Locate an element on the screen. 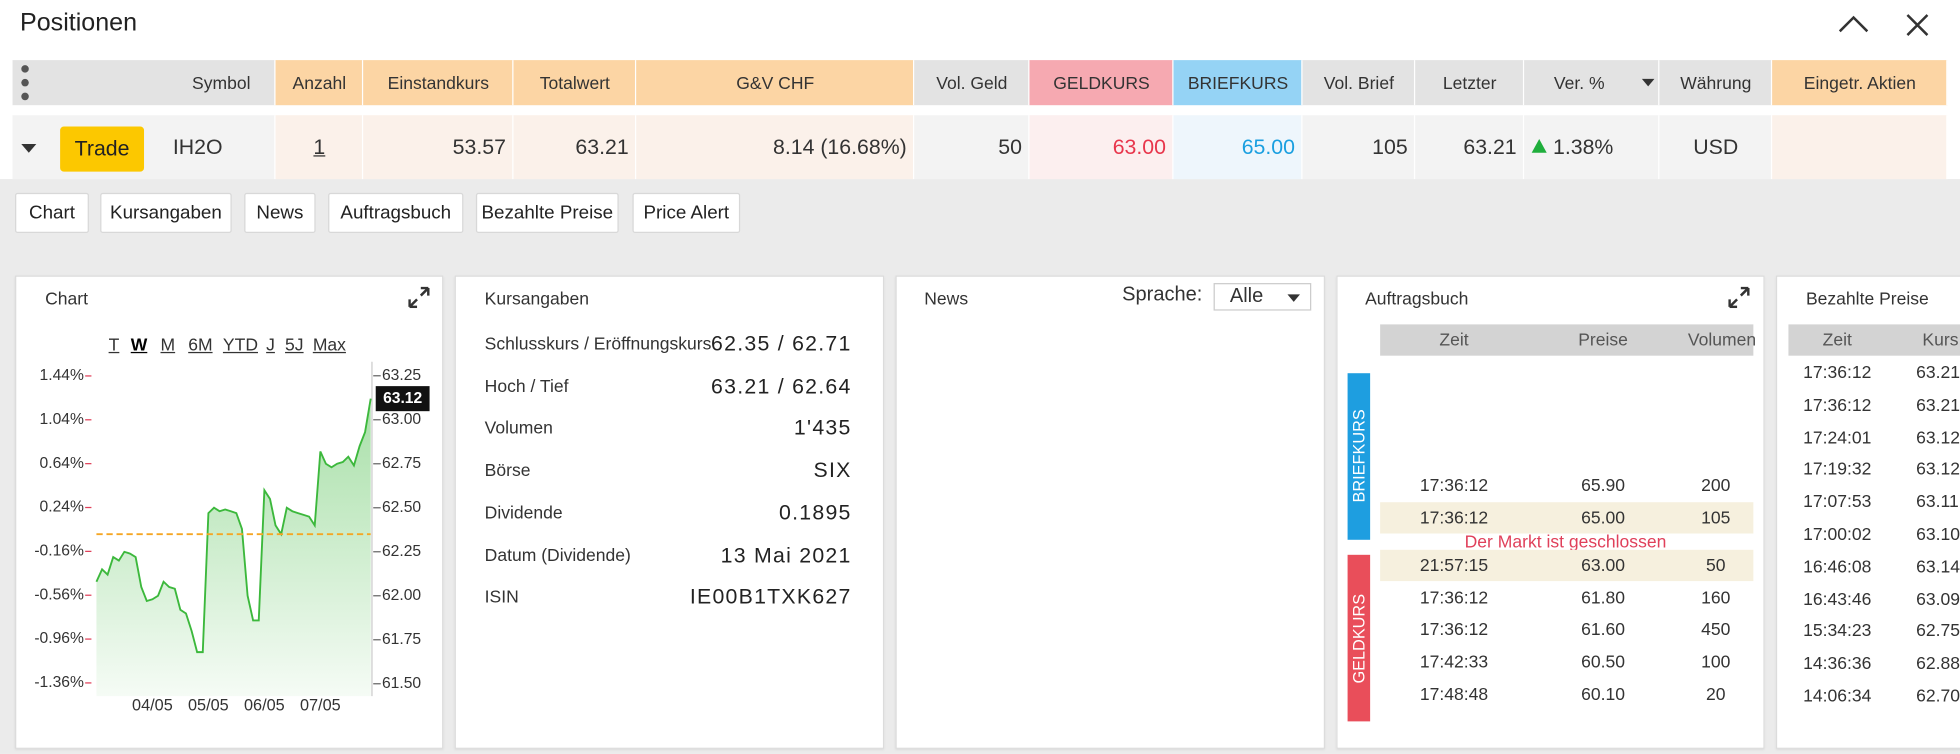 The image size is (1960, 754). window-title: Positionen is located at coordinates (79, 23).